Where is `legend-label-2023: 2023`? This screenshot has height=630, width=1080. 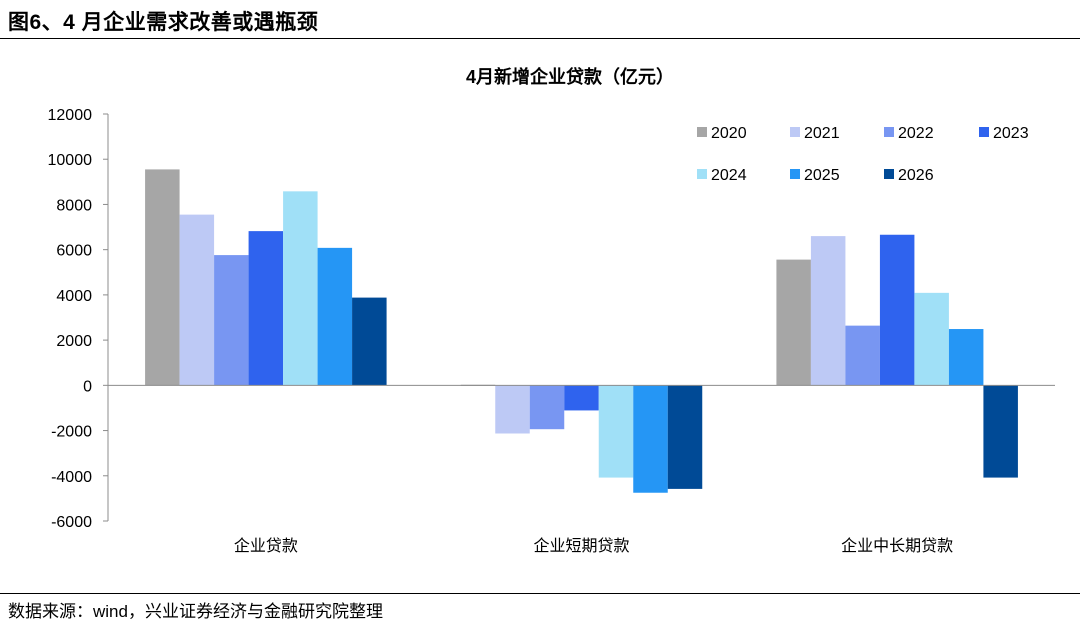
legend-label-2023: 2023 is located at coordinates (1011, 133).